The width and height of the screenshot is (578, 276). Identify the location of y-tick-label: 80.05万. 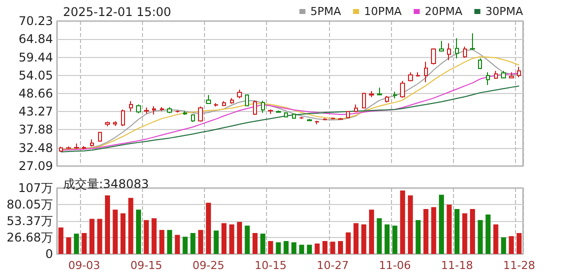
(29, 205).